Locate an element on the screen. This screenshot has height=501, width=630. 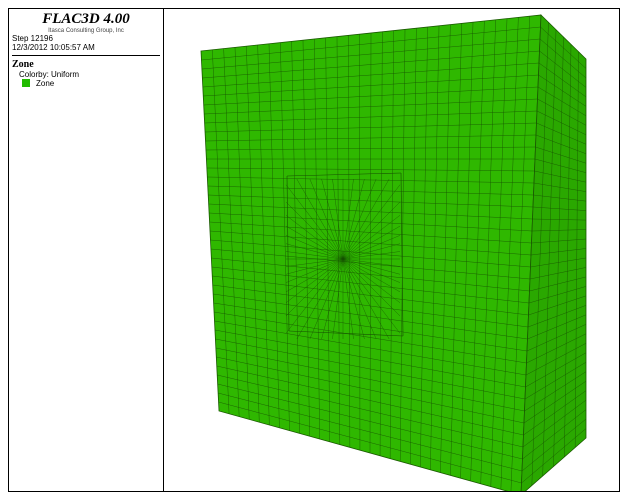
legend-label: Zone is located at coordinates (45, 83).